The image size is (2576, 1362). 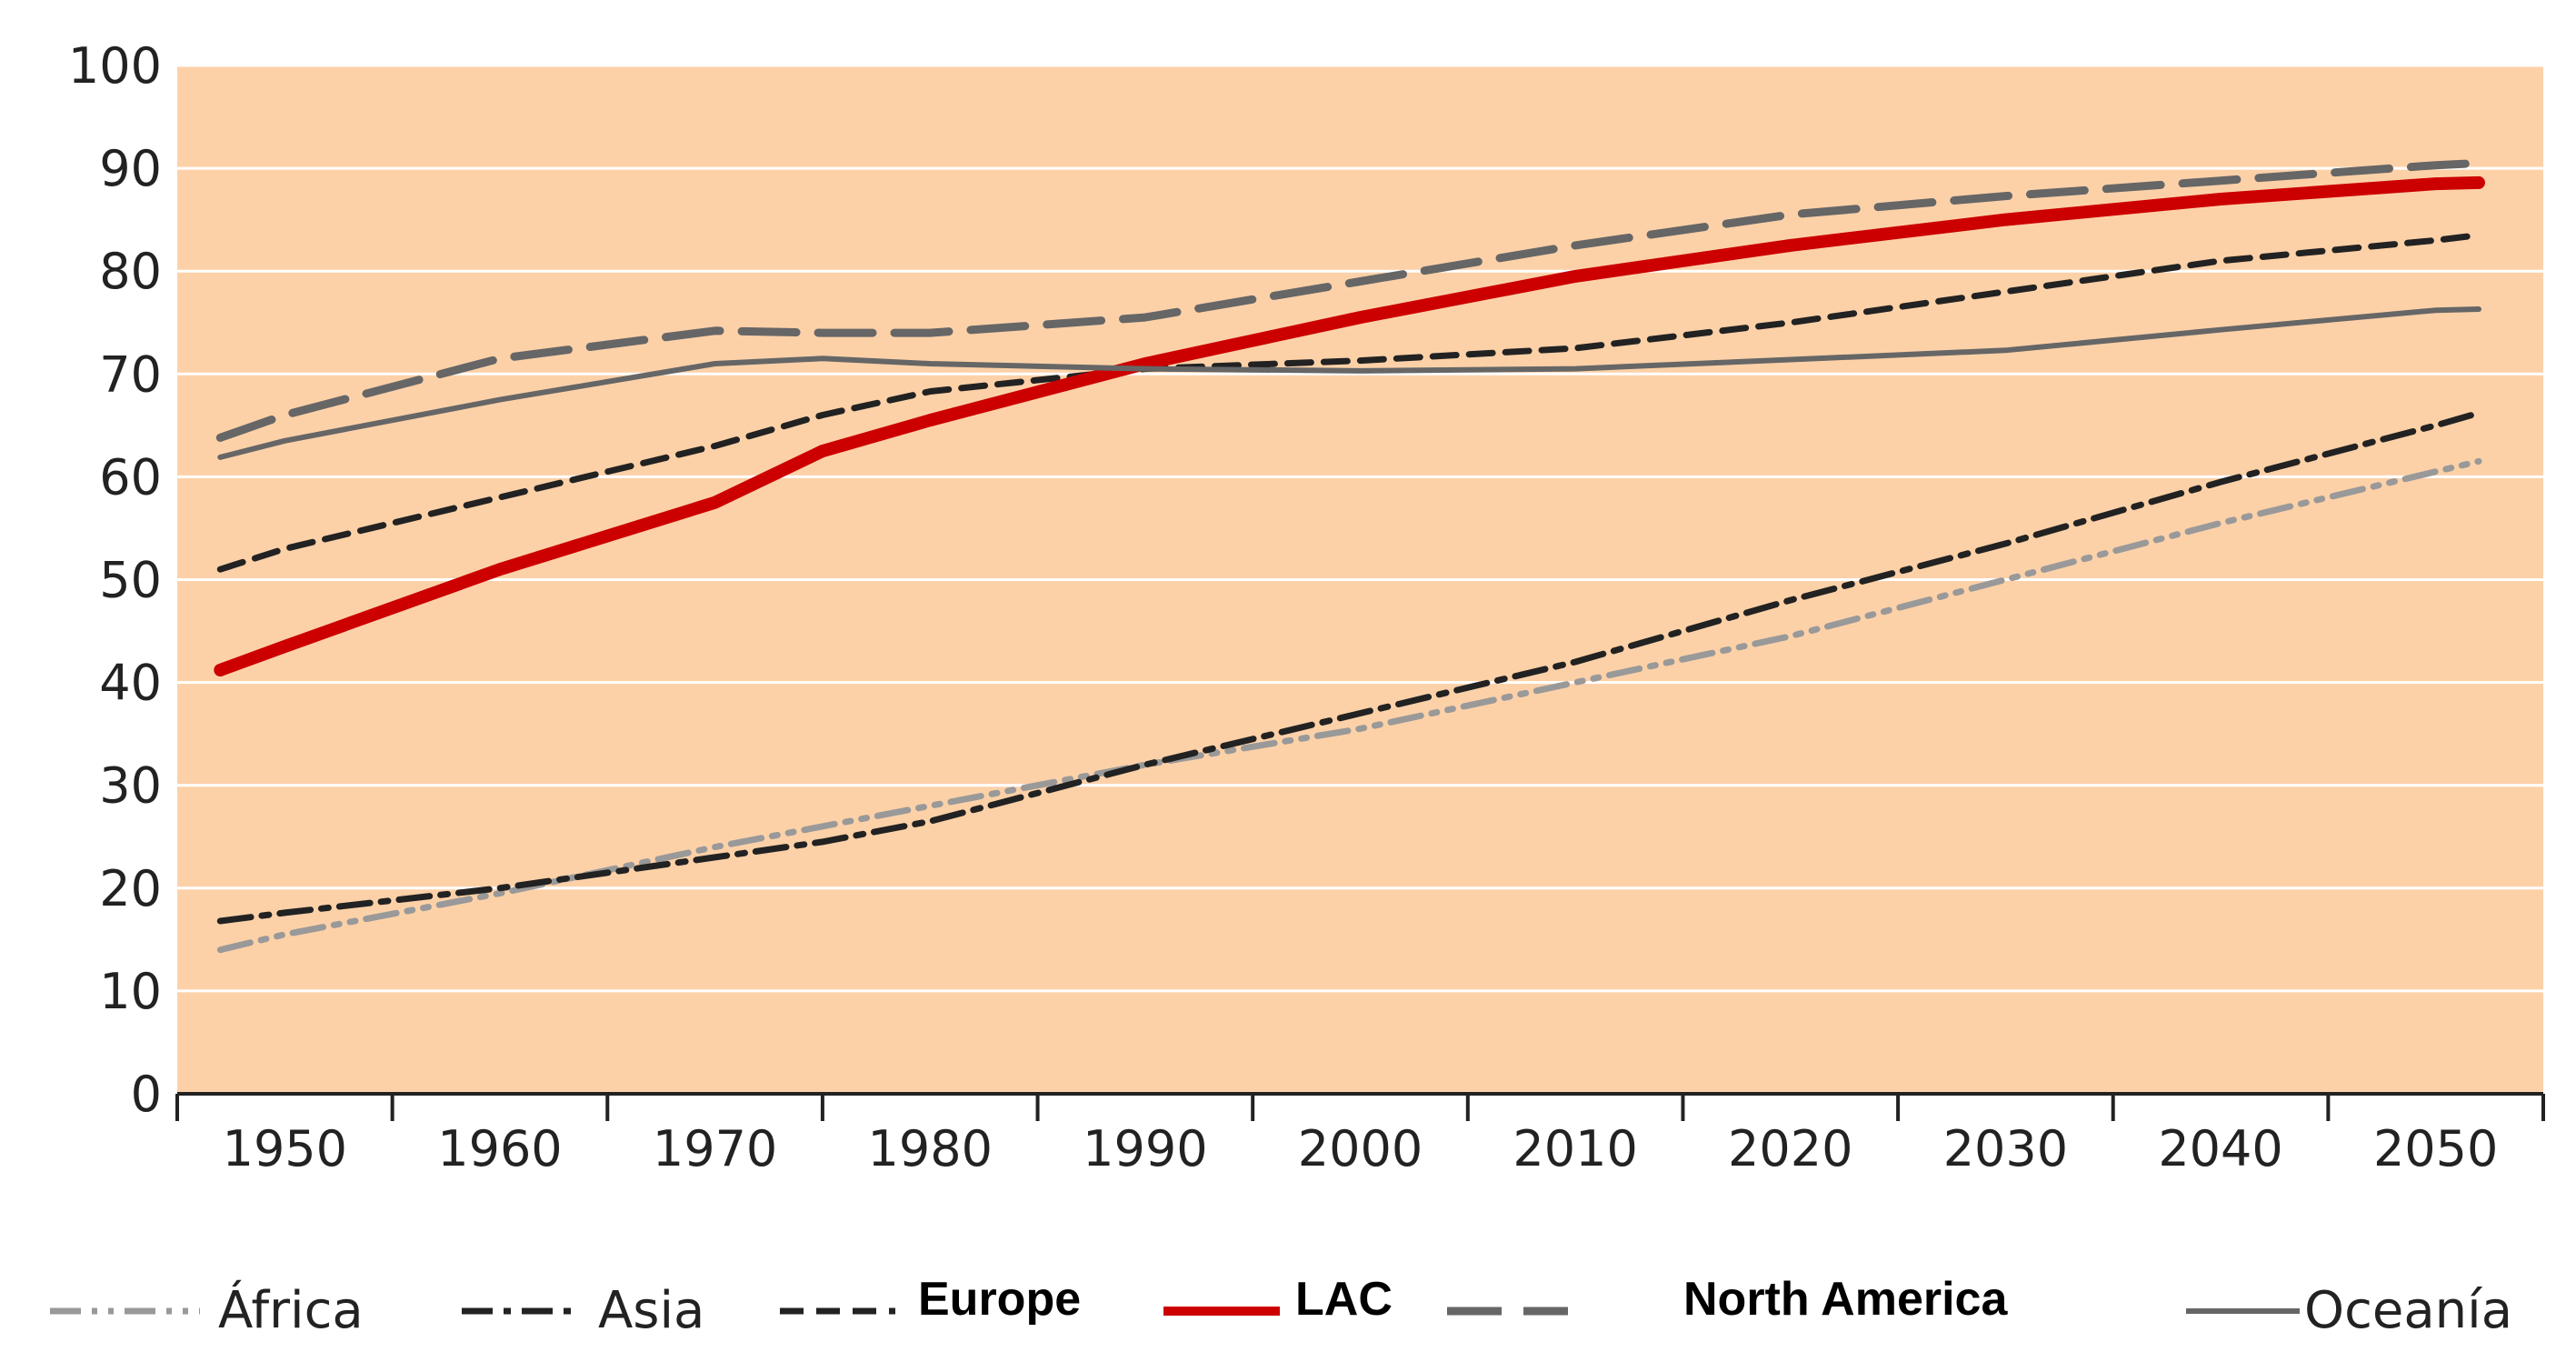 What do you see at coordinates (130, 991) in the screenshot?
I see `y-tick-label: 10` at bounding box center [130, 991].